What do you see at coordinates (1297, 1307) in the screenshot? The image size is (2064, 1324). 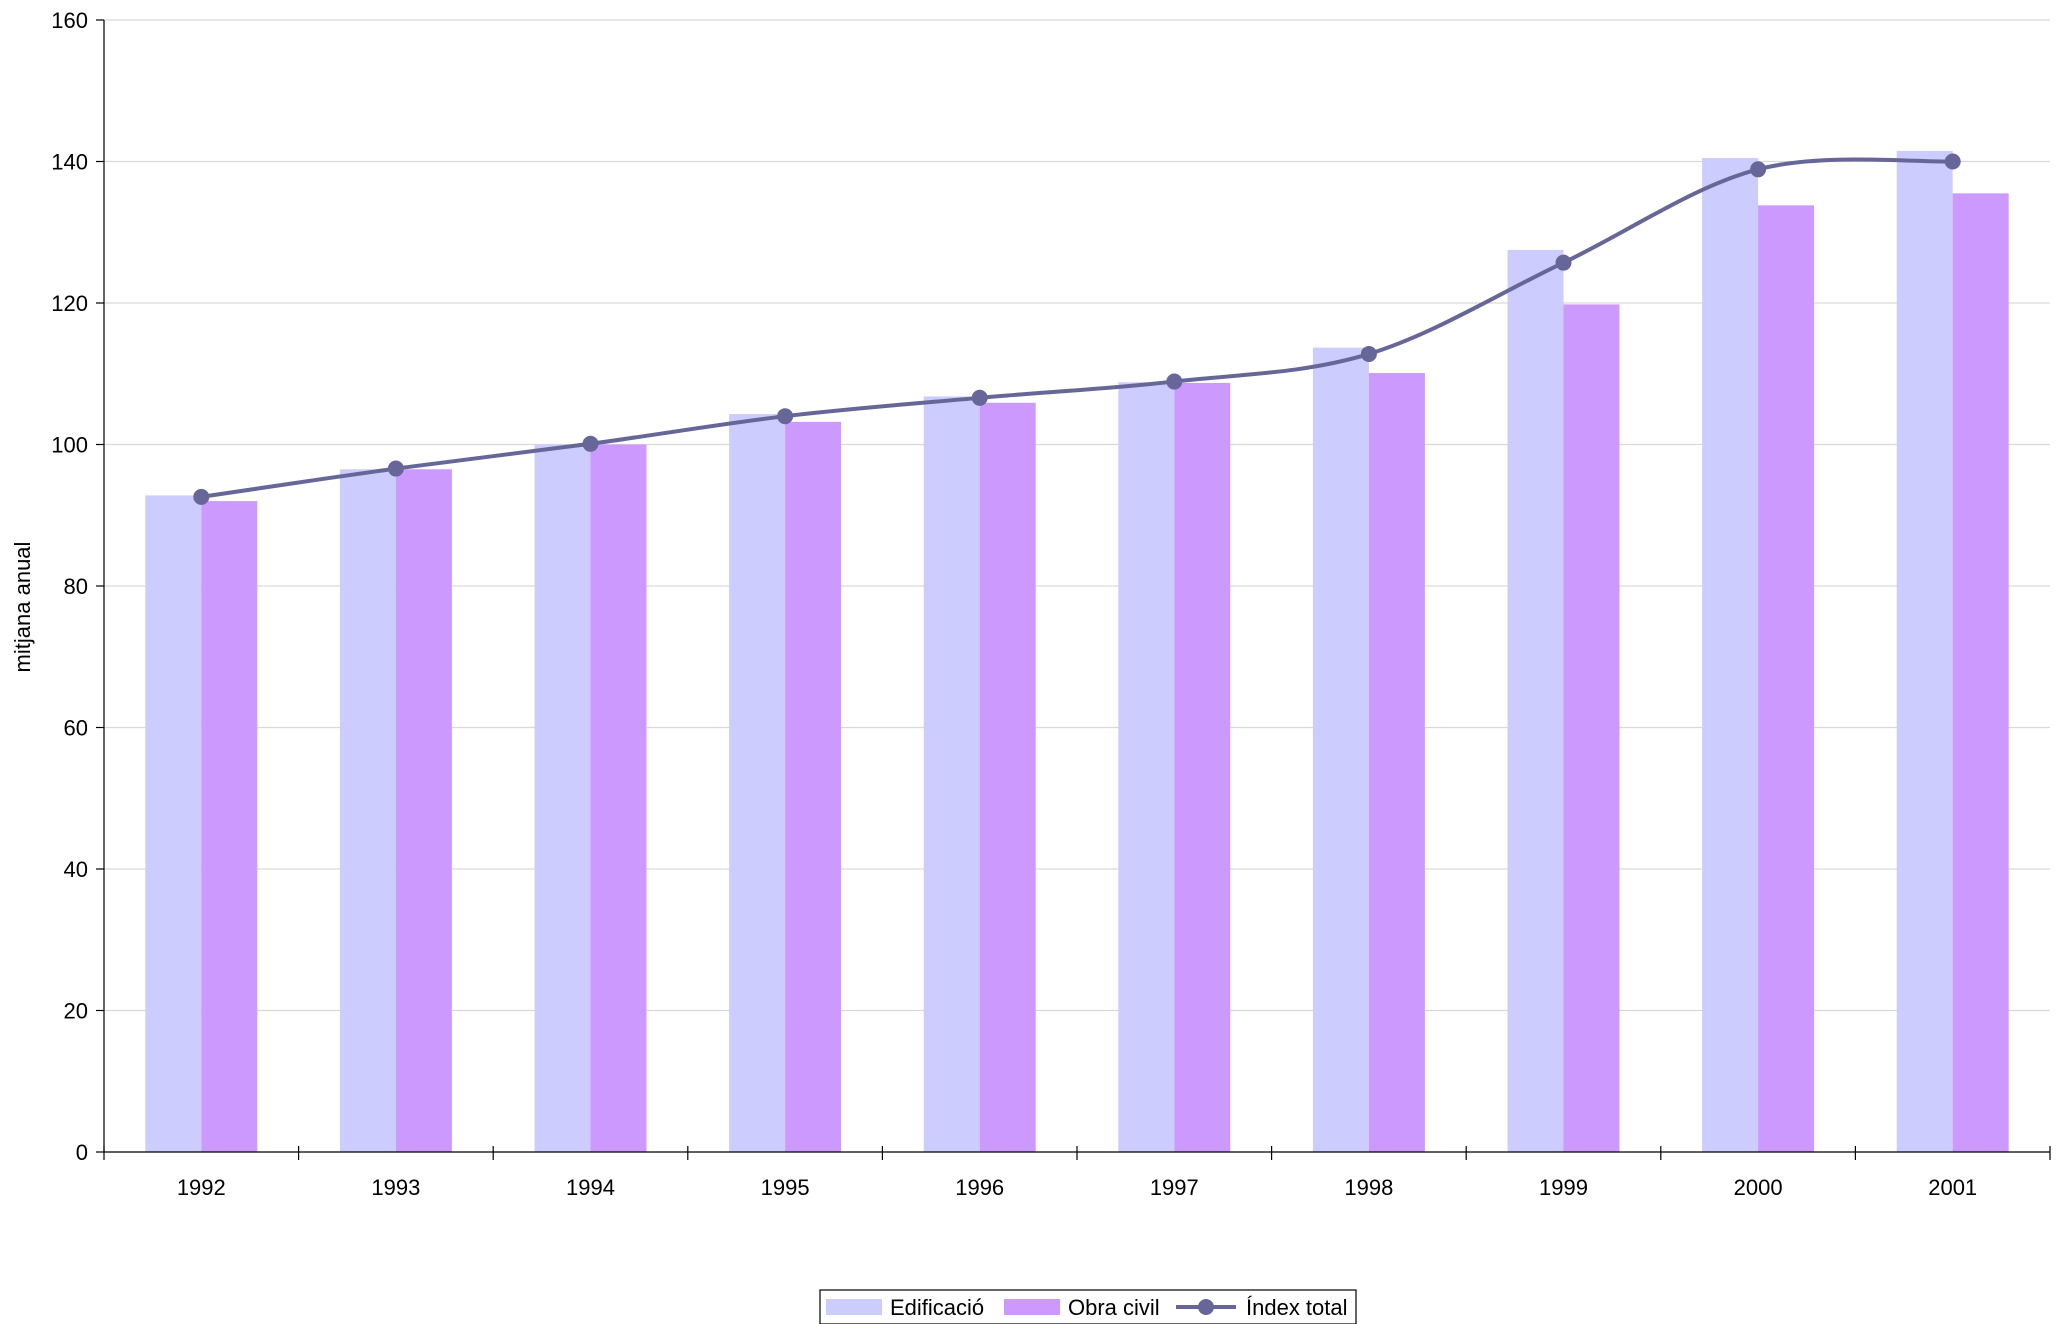 I see `legend-label: Índex total` at bounding box center [1297, 1307].